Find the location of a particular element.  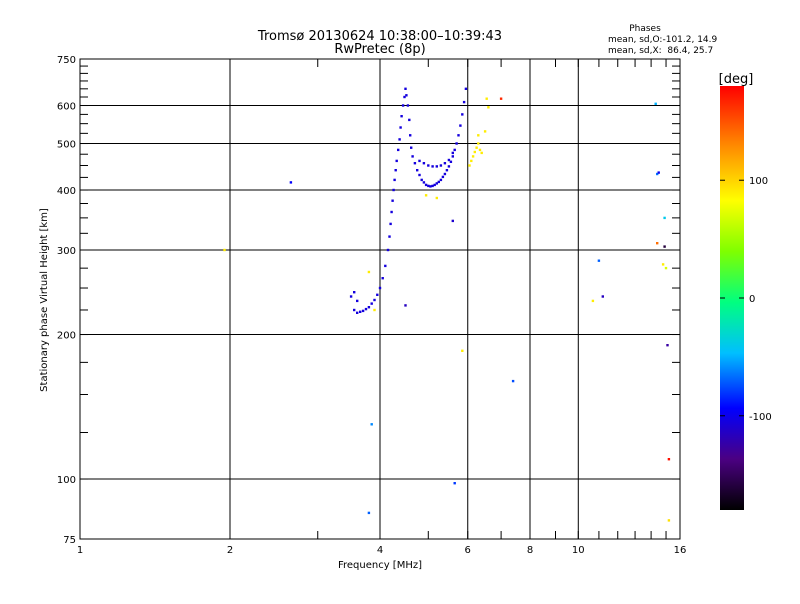

colorbar-tick-label: -100 is located at coordinates (760, 417).